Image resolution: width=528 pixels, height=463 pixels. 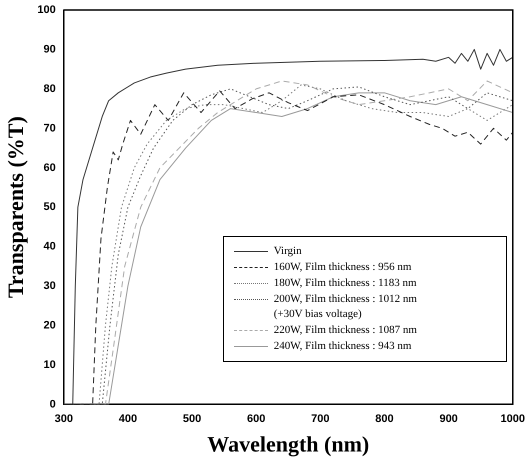 What do you see at coordinates (345, 284) in the screenshot?
I see `legend-label: 180W, Film thickness : 1183 nm` at bounding box center [345, 284].